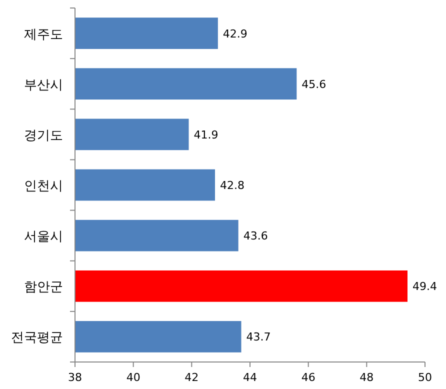 Image resolution: width=446 pixels, height=389 pixels. I want to click on x-tick-label: 38, so click(75, 377).